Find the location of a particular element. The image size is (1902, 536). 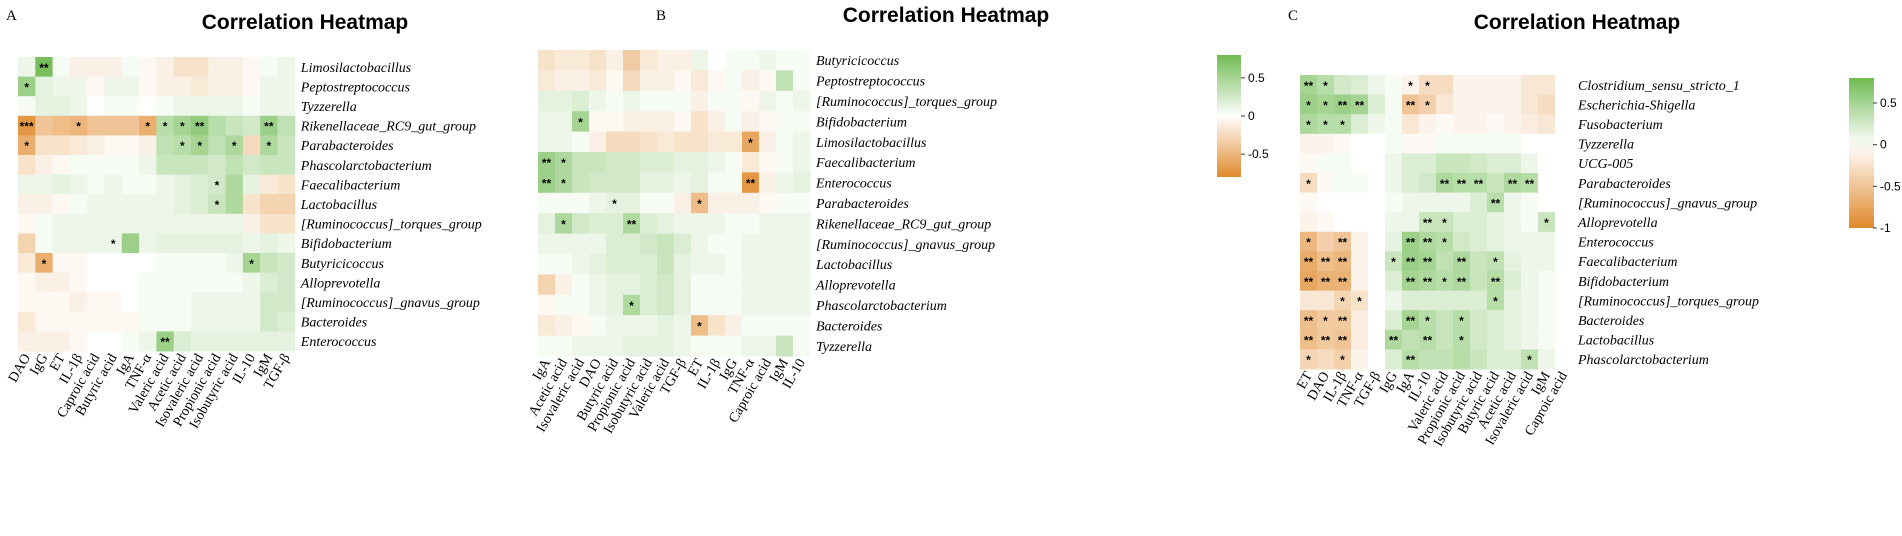

panel-a-label: A is located at coordinates (11, 16).